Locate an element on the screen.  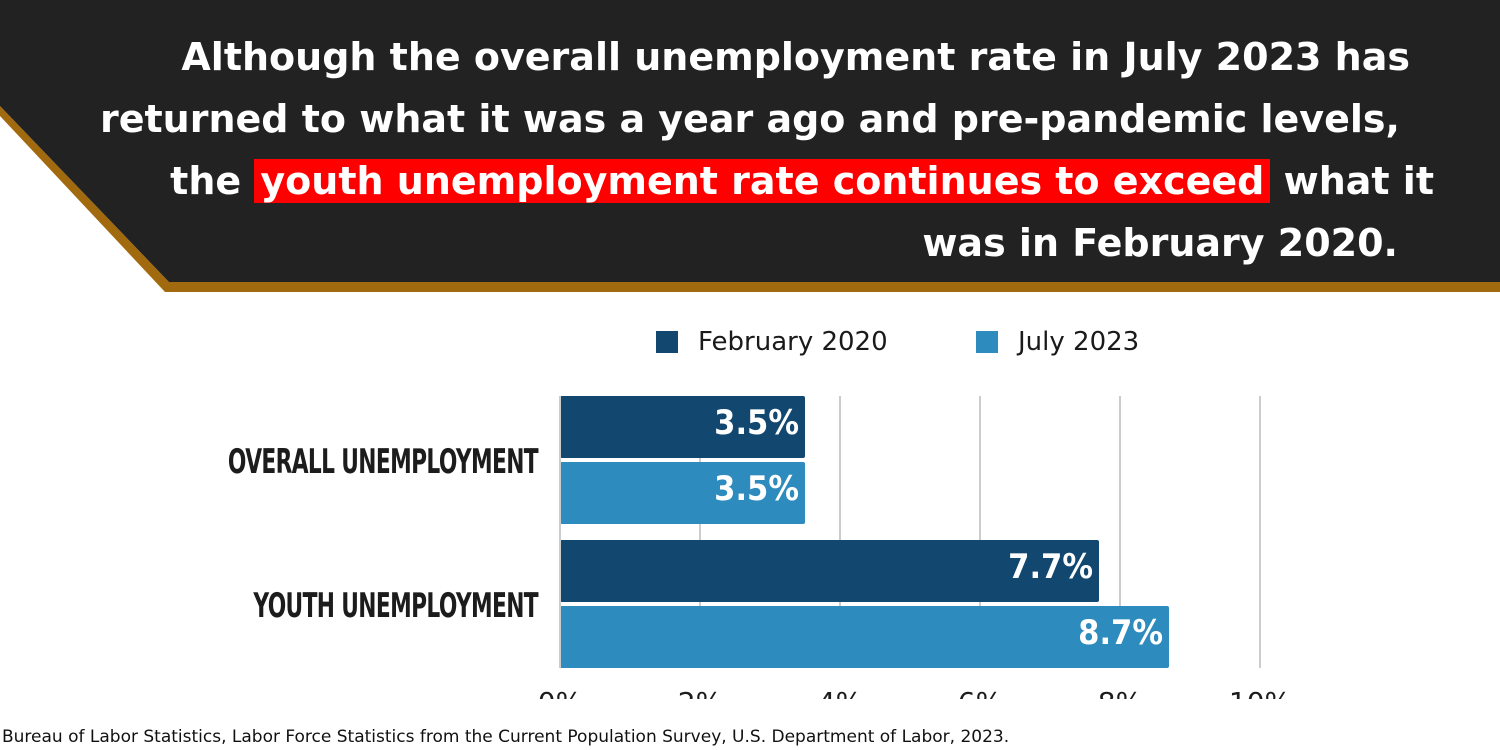
bar-overall-unemployment-february-2020 is located at coordinates (682, 427).